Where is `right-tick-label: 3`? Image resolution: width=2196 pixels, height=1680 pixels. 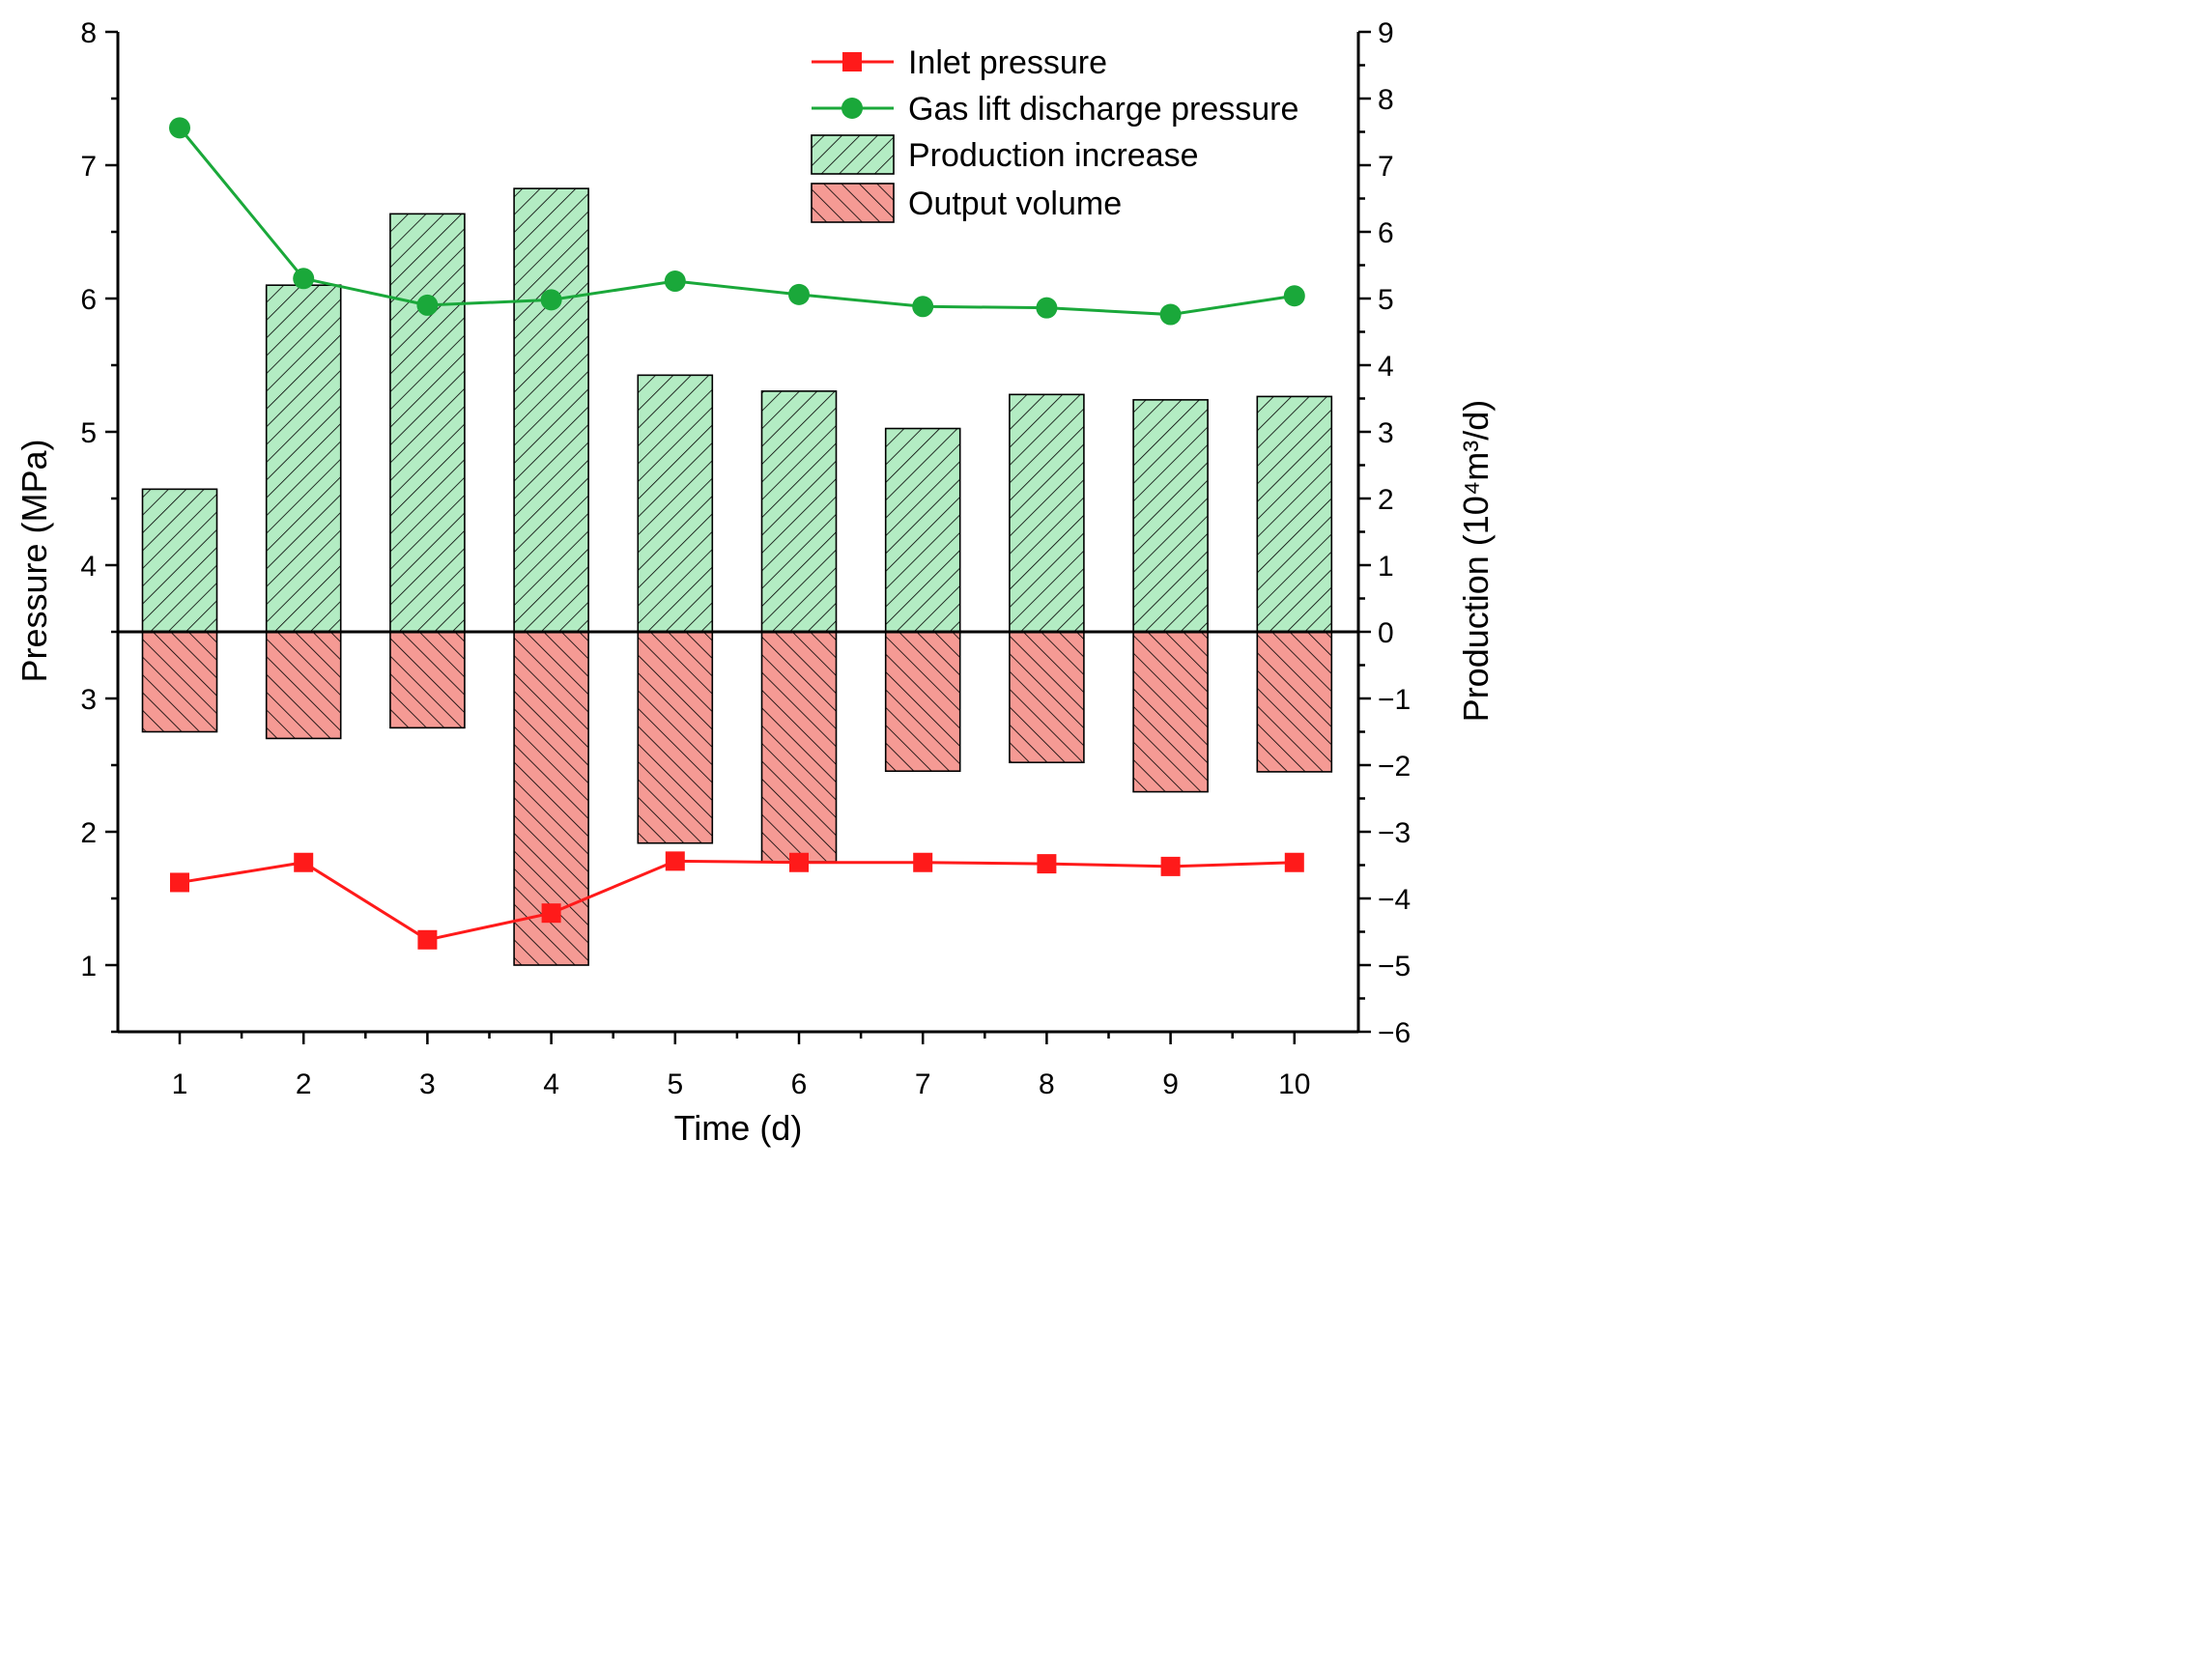
right-tick-label: 3 is located at coordinates (1386, 433).